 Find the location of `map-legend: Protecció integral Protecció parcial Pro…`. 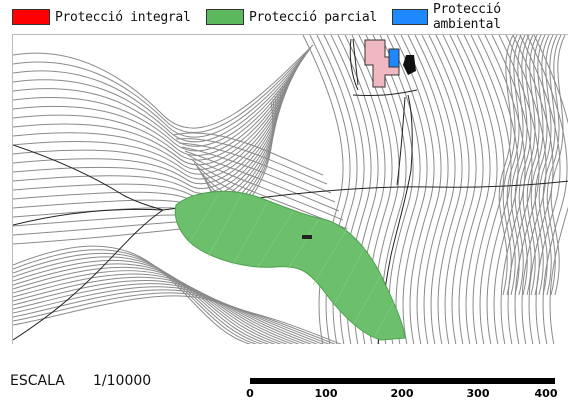

map-legend: Protecció integral Protecció parcial Pro… is located at coordinates (284, 17).